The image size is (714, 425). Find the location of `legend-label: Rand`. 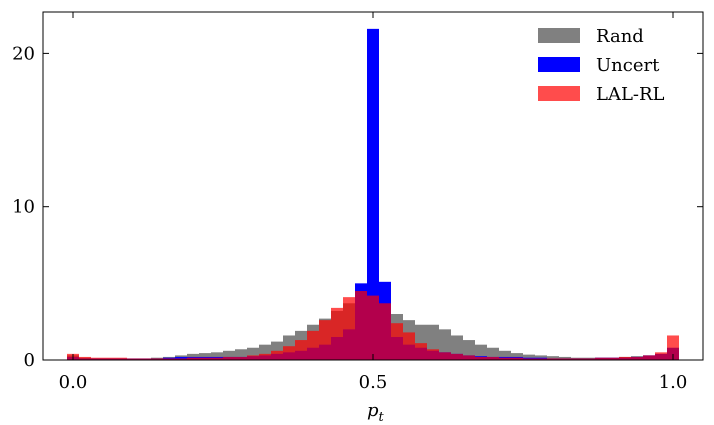

legend-label: Rand is located at coordinates (620, 36).